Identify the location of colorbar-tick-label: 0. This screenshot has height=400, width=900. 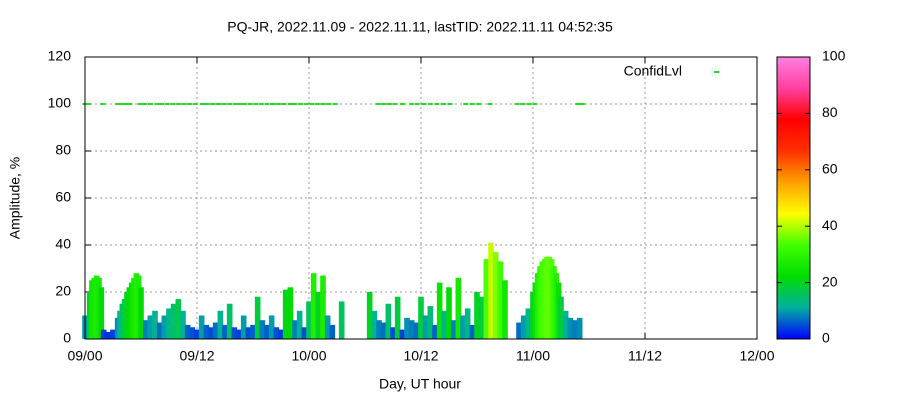
(826, 338).